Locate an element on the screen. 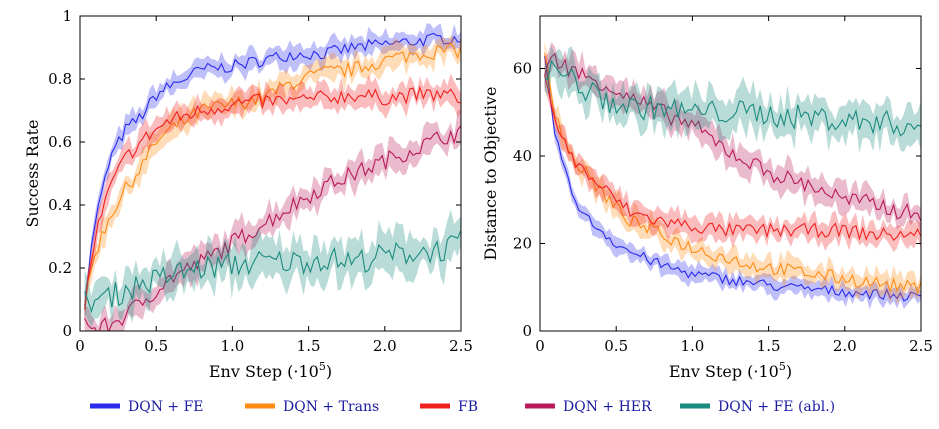 Image resolution: width=939 pixels, height=429 pixels. y-tick-label: 0.2 is located at coordinates (60, 268).